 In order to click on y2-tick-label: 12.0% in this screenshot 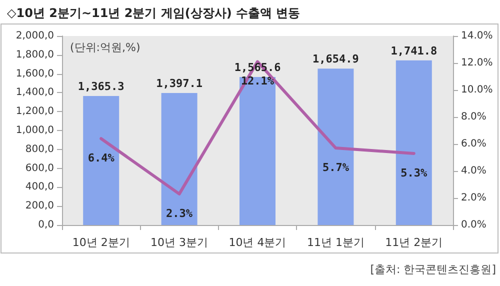, I will do `click(477, 63)`.